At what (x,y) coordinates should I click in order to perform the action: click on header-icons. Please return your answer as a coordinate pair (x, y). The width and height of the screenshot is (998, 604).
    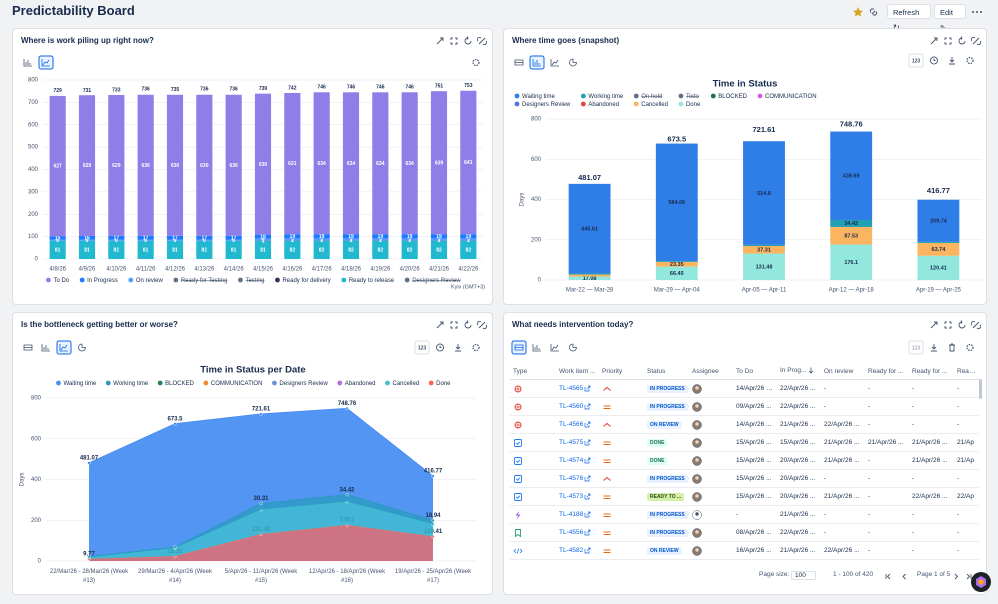
    Looking at the image, I should click on (867, 12).